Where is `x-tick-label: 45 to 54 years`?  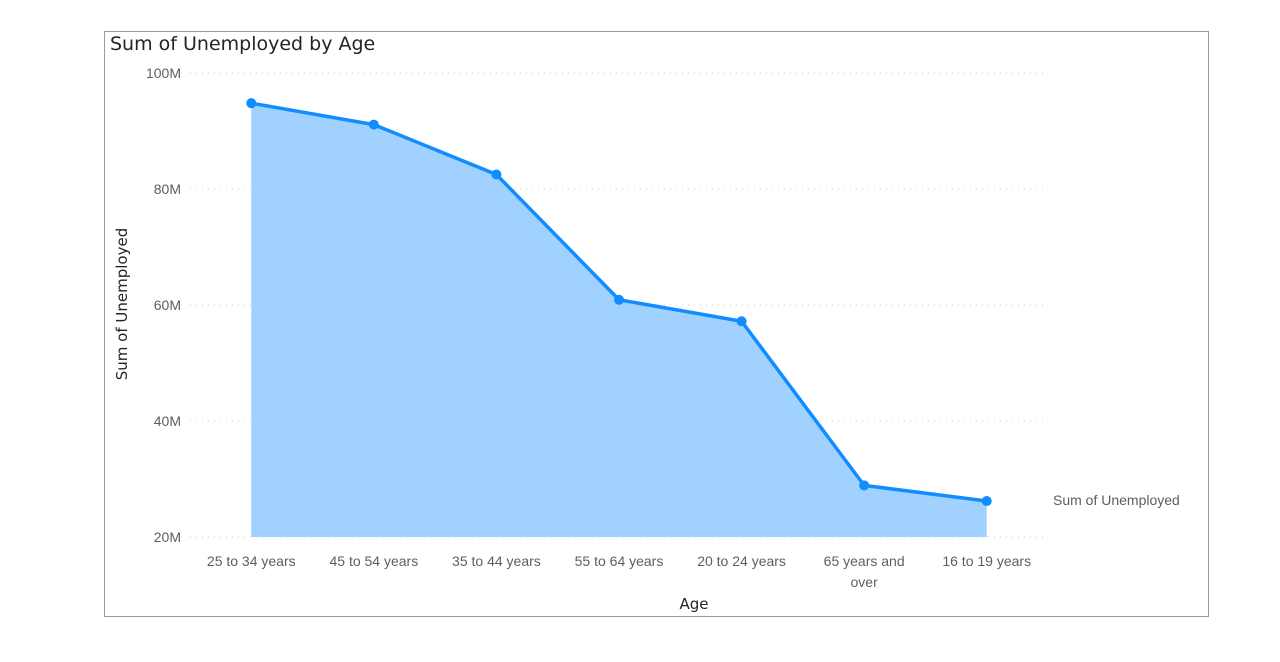 x-tick-label: 45 to 54 years is located at coordinates (373, 561).